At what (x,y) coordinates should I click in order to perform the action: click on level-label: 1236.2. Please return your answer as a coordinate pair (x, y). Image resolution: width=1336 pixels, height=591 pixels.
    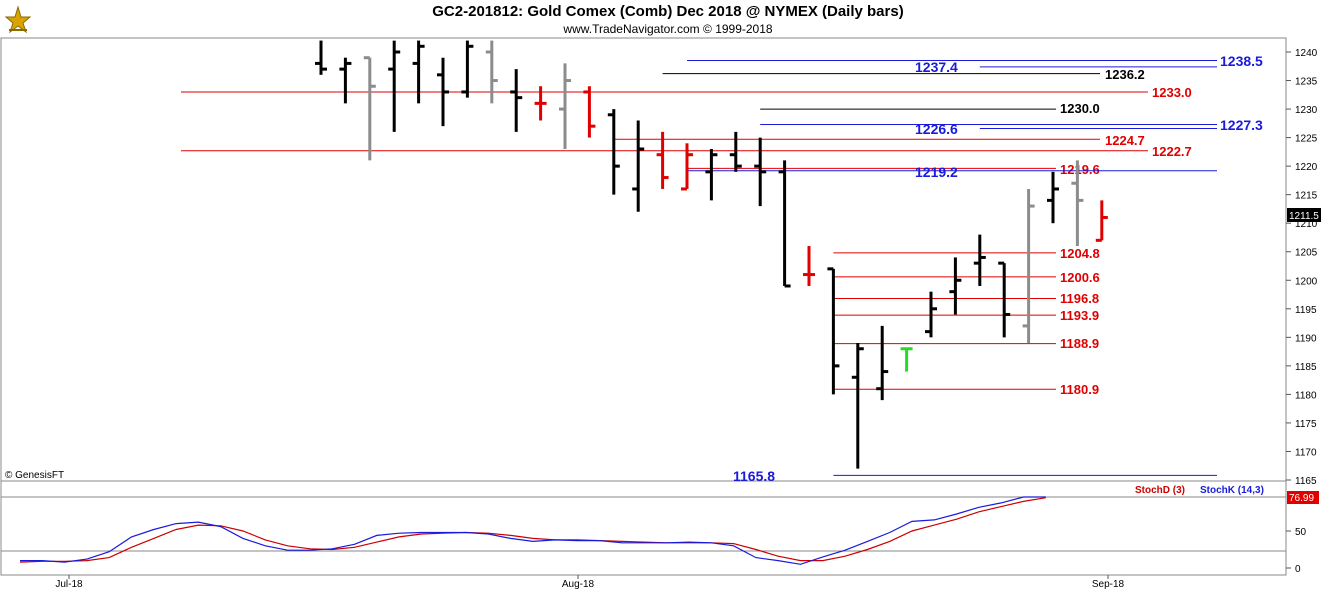
    Looking at the image, I should click on (1125, 74).